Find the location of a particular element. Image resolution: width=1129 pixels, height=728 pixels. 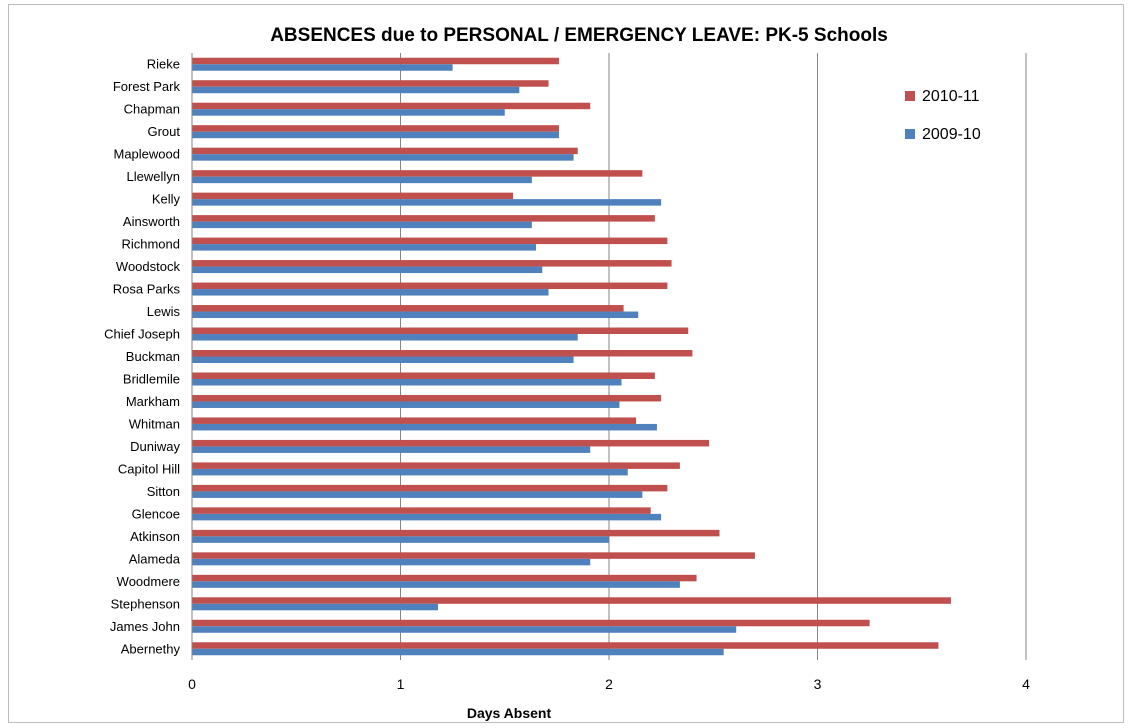

category-label: Llewellyn is located at coordinates (153, 176).